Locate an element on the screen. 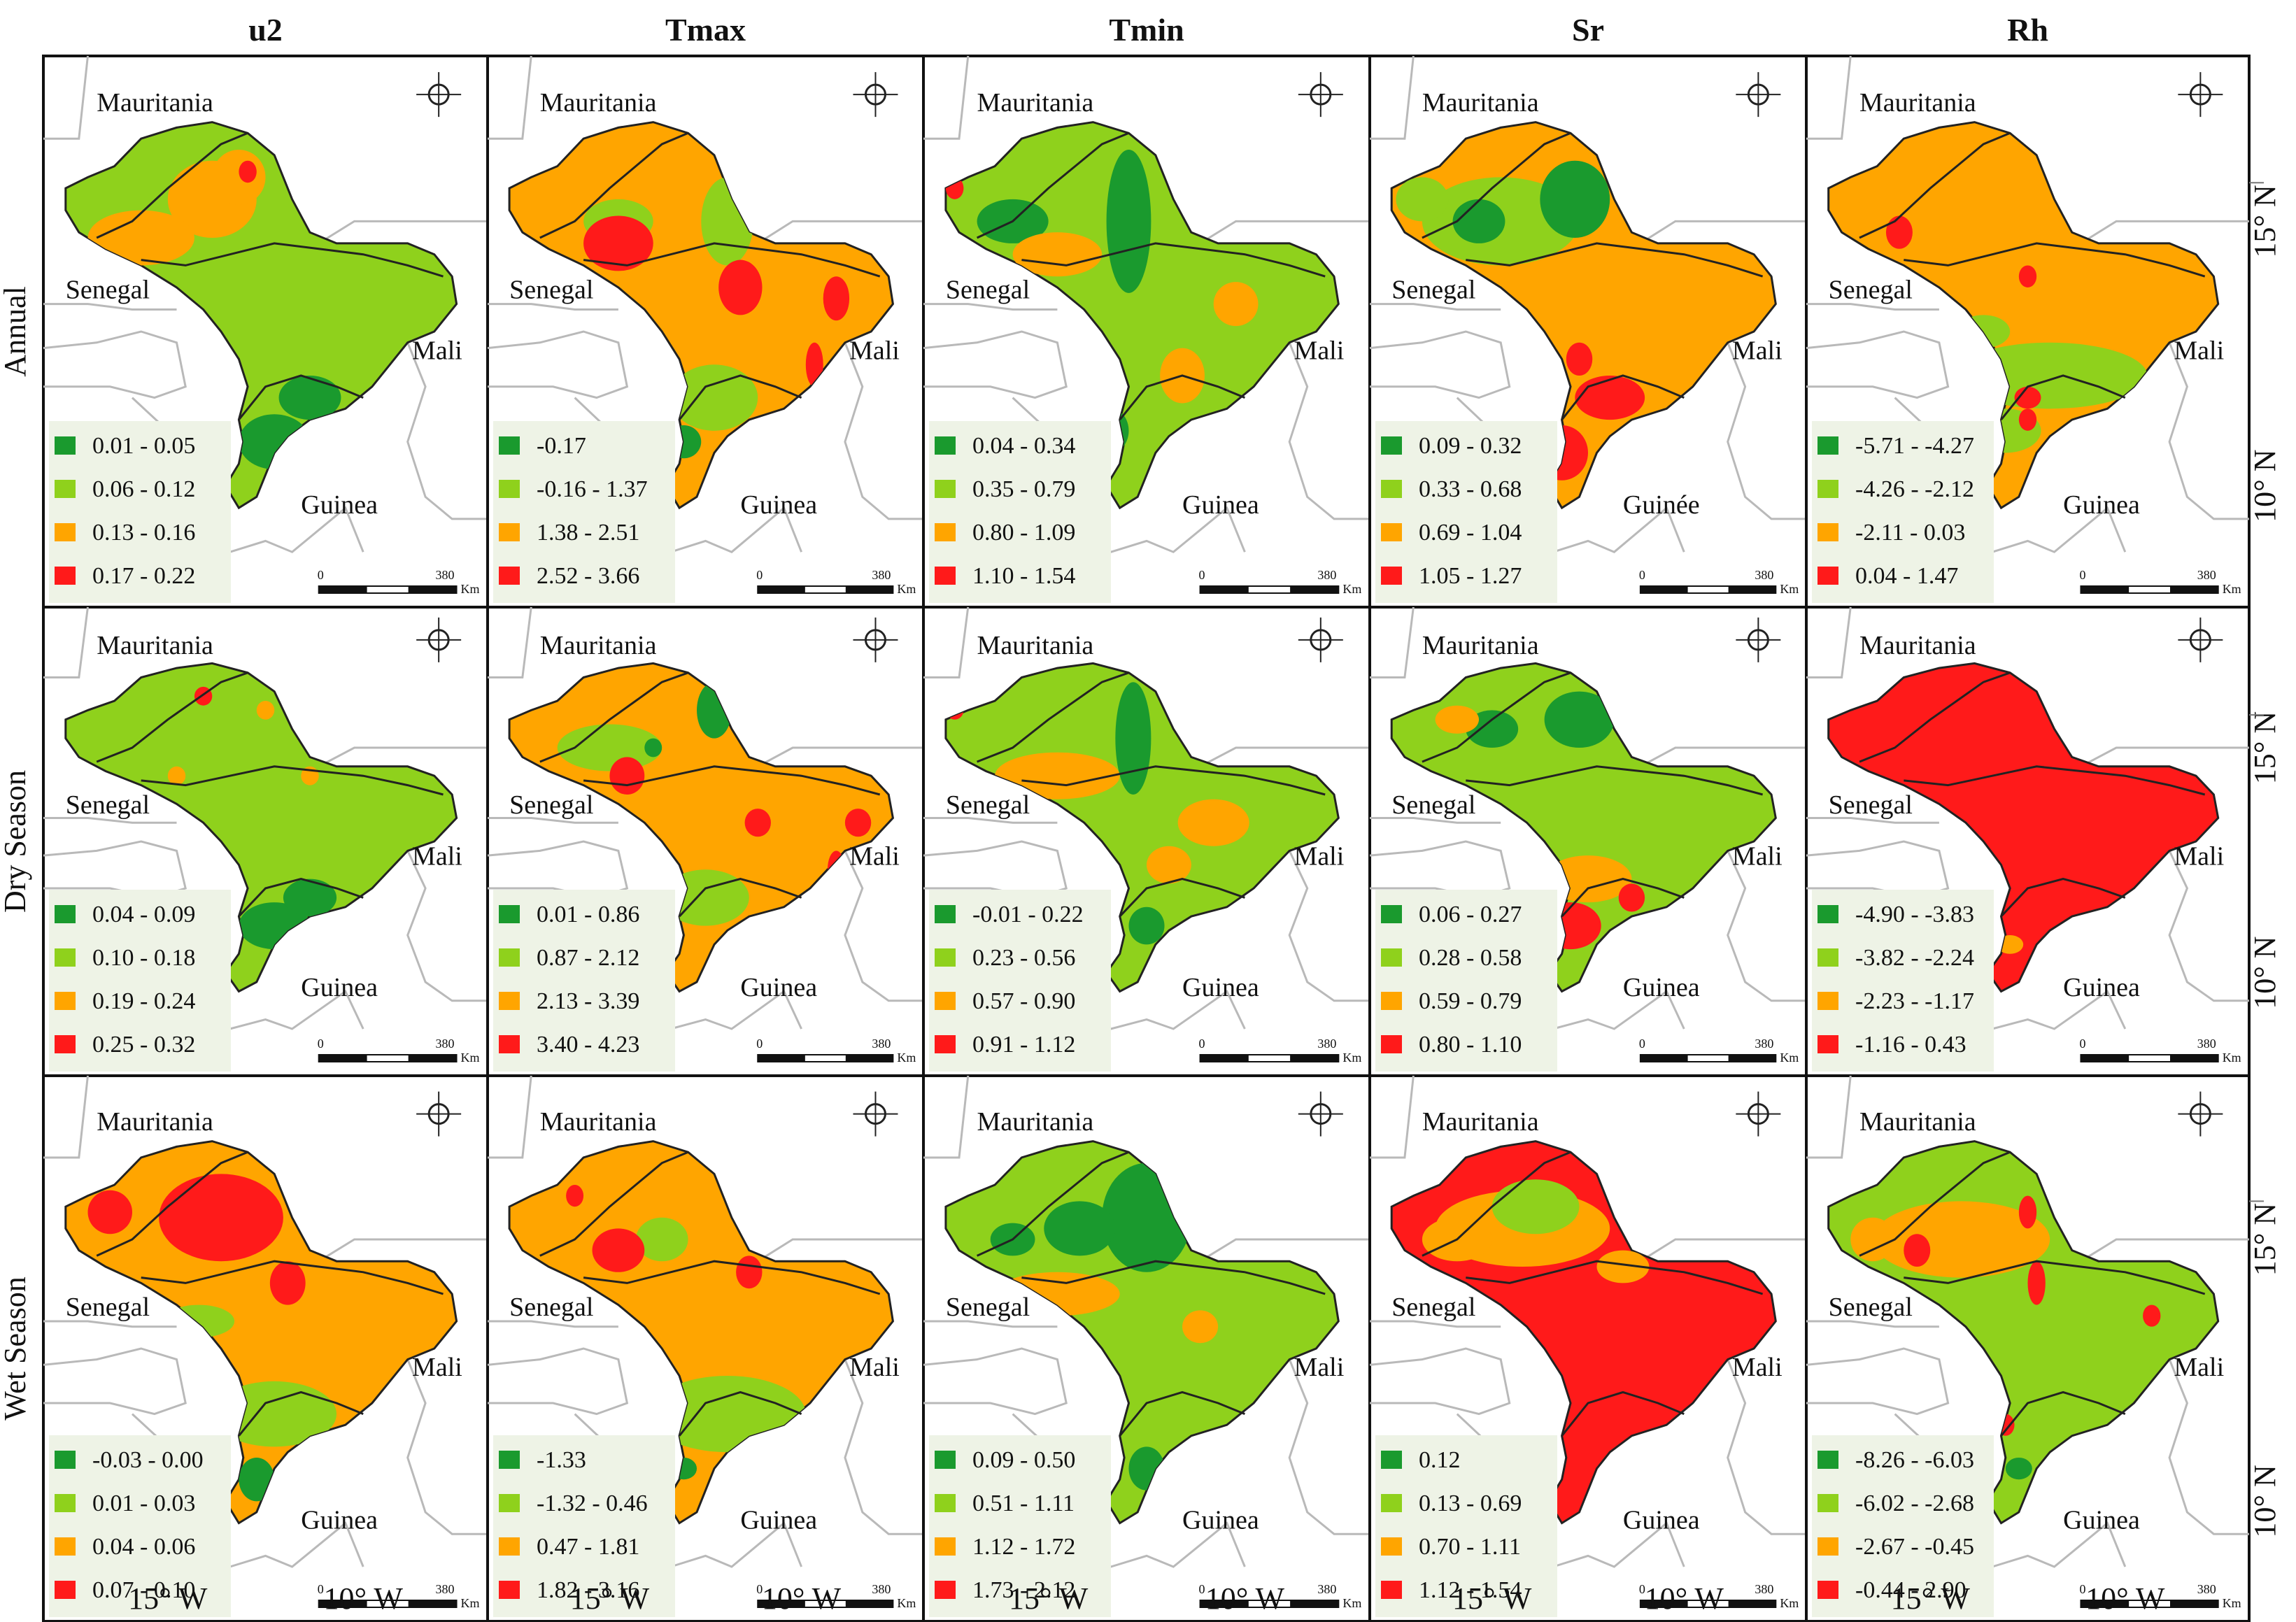 The image size is (2296, 1622). legend-label: -4.26 - -2.12 is located at coordinates (1914, 489).